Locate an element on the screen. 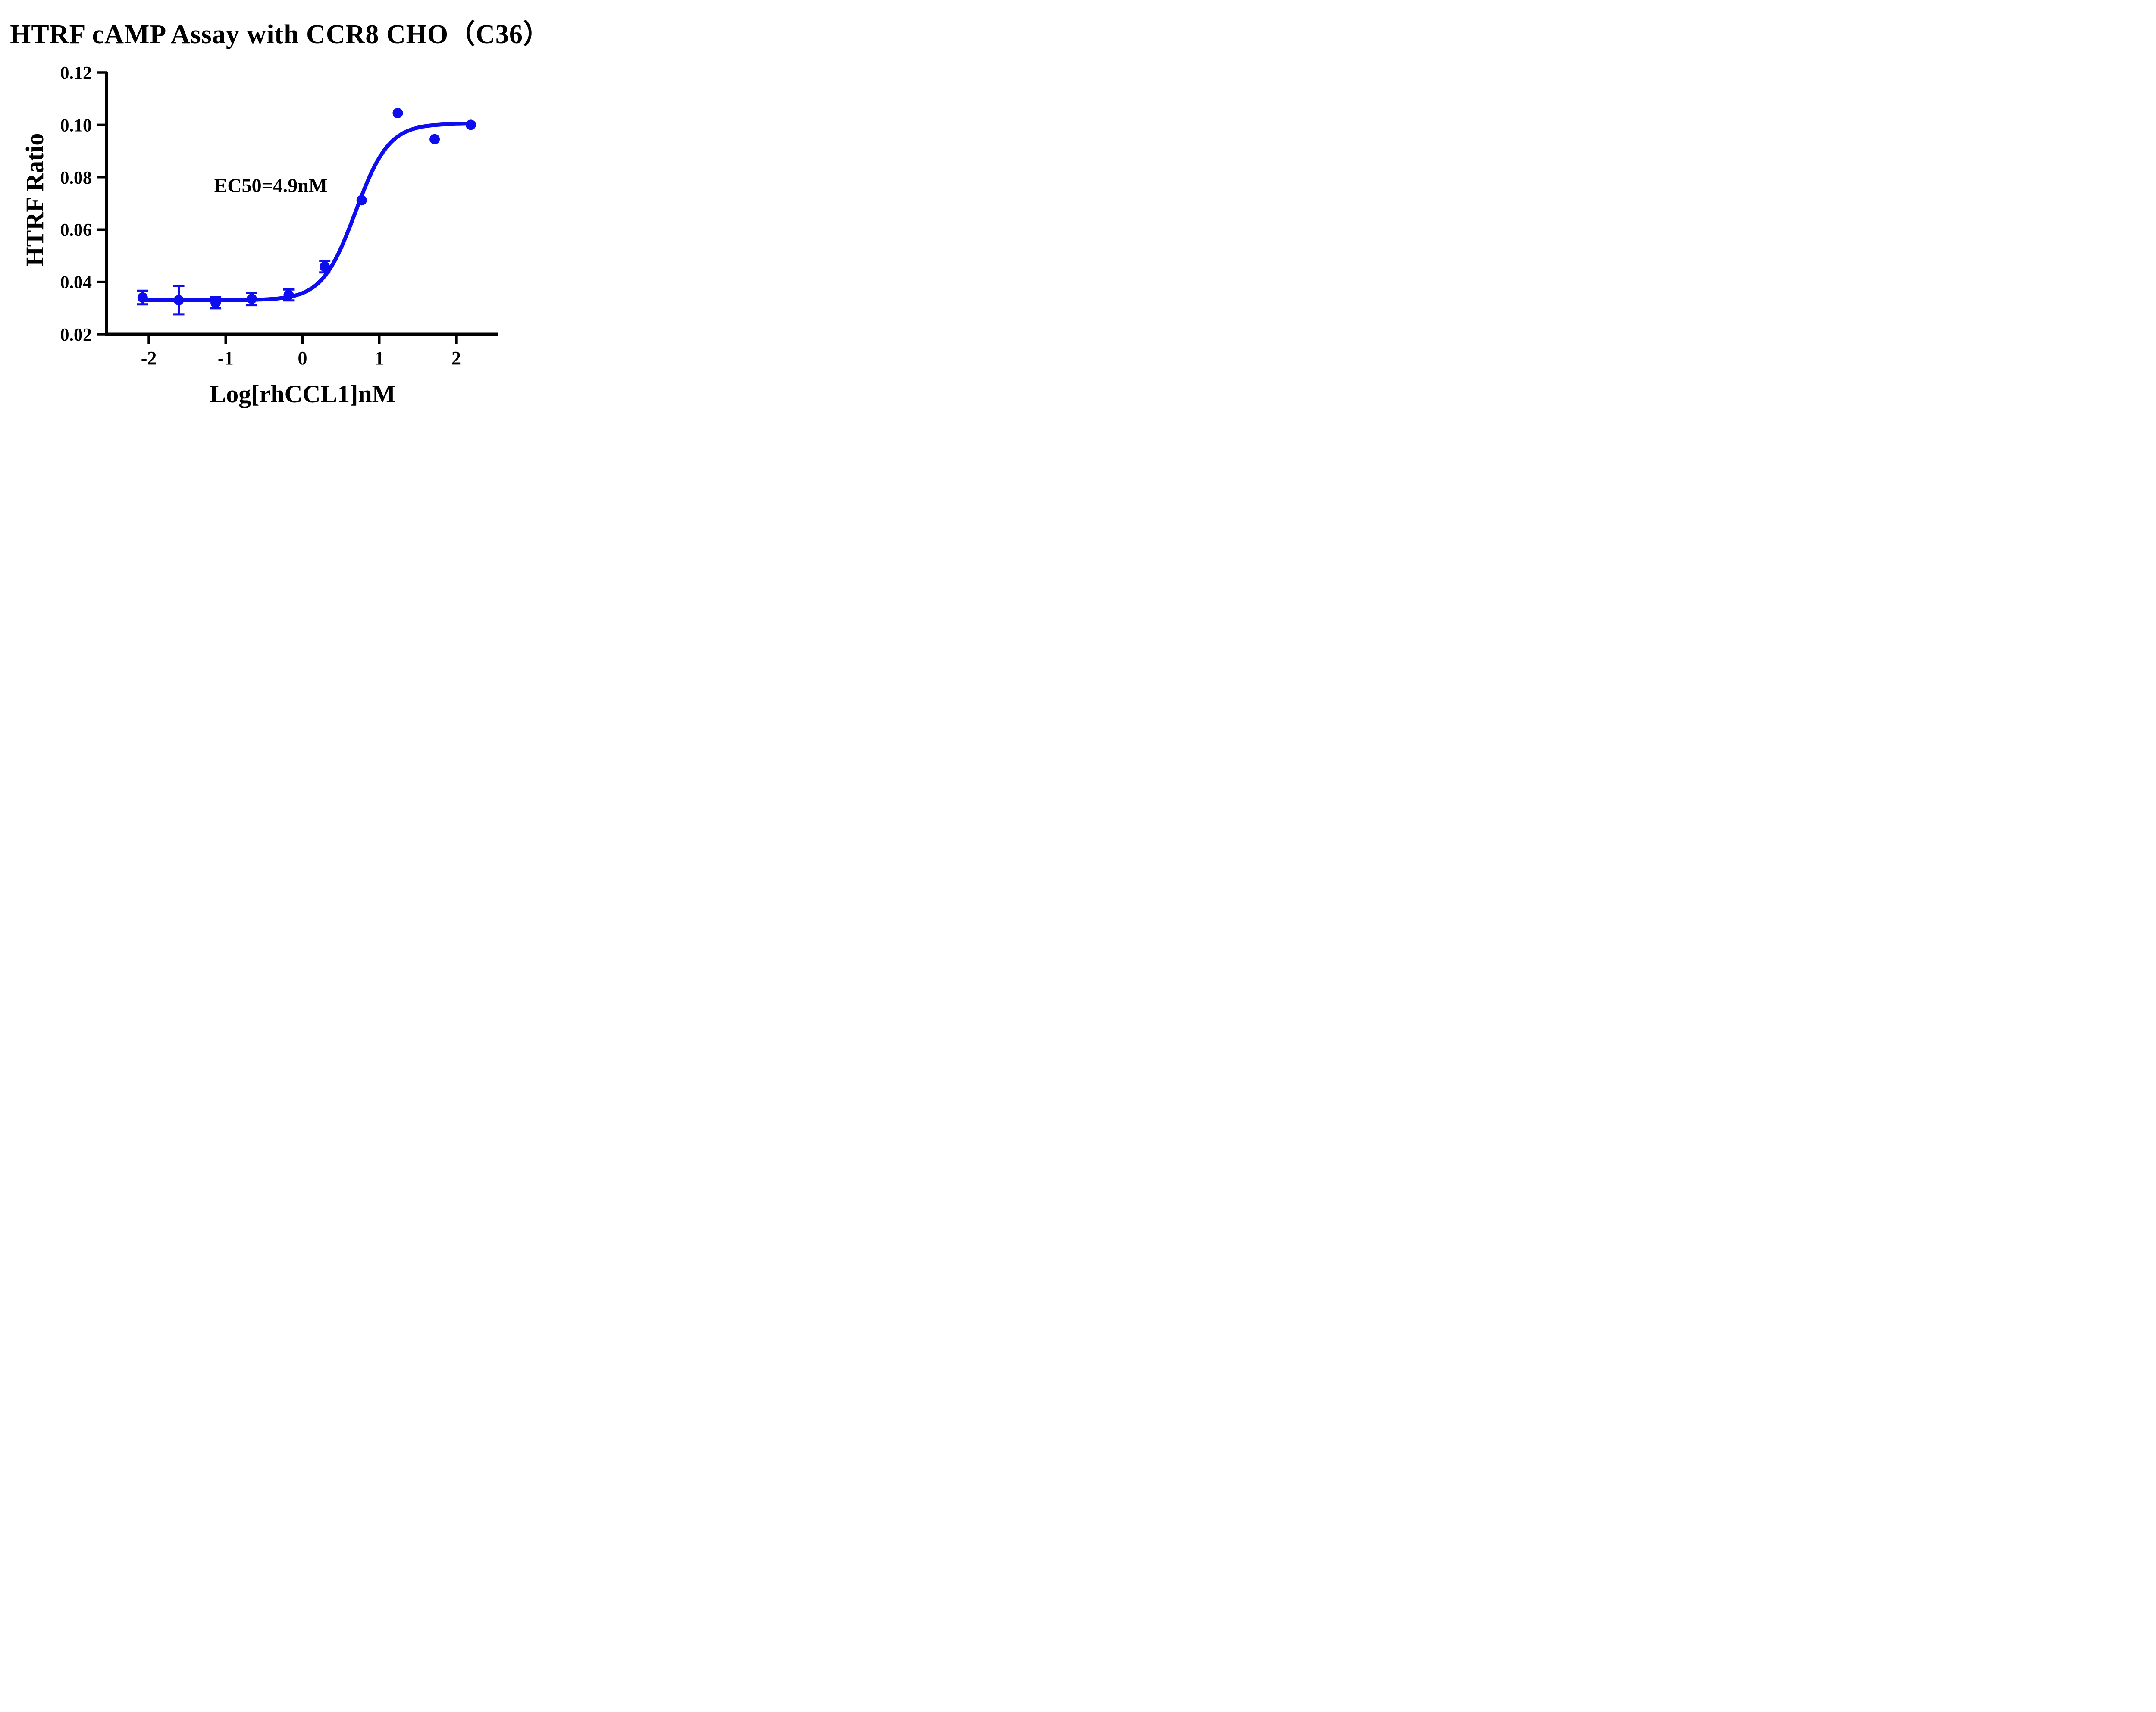 This screenshot has height=1712, width=2156. chart-title: HTRF cAMP Assay with CCR8 CHO（C36） is located at coordinates (280, 35).